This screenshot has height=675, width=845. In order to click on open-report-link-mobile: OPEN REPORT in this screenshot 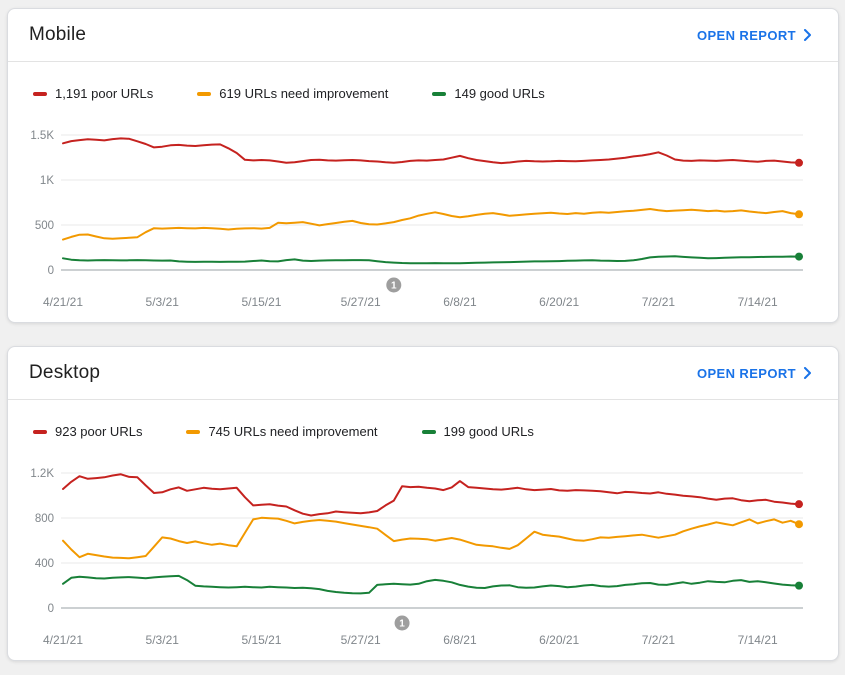, I will do `click(754, 35)`.